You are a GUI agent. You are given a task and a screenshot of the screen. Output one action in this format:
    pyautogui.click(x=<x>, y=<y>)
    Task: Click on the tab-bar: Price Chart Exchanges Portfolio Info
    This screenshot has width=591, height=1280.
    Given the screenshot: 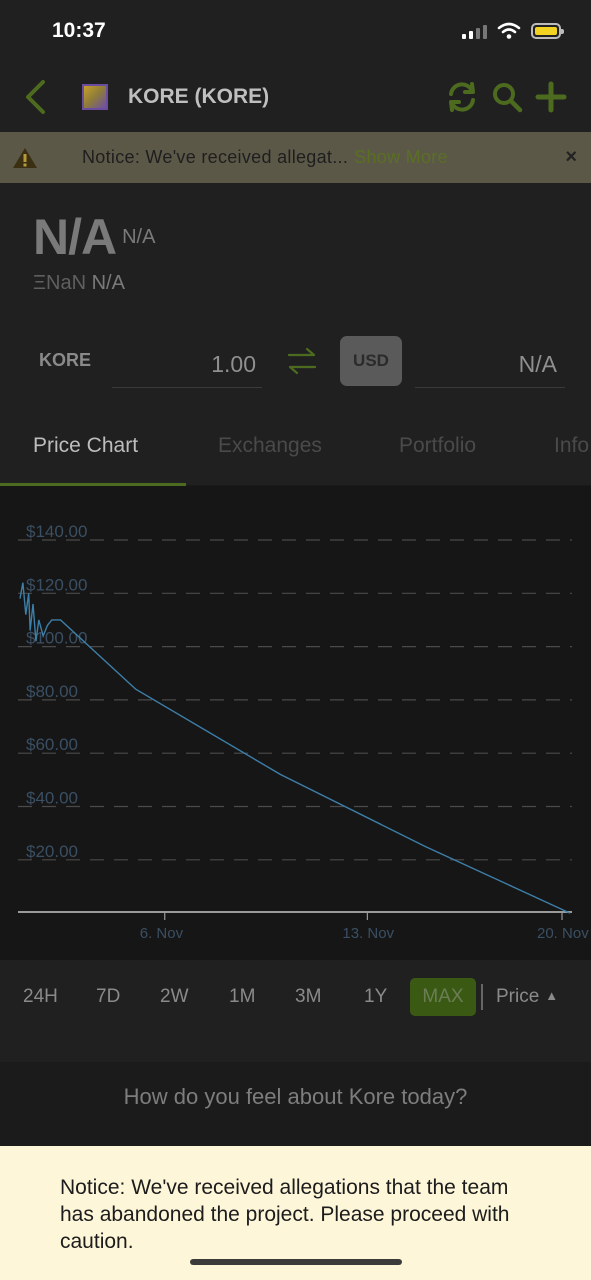 What is the action you would take?
    pyautogui.click(x=295, y=447)
    